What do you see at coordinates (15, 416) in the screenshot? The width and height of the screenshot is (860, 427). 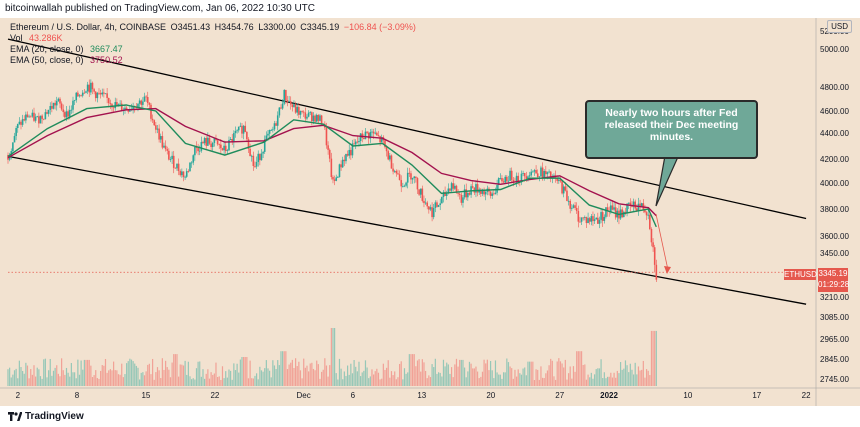 I see `tradingview-logo-icon` at bounding box center [15, 416].